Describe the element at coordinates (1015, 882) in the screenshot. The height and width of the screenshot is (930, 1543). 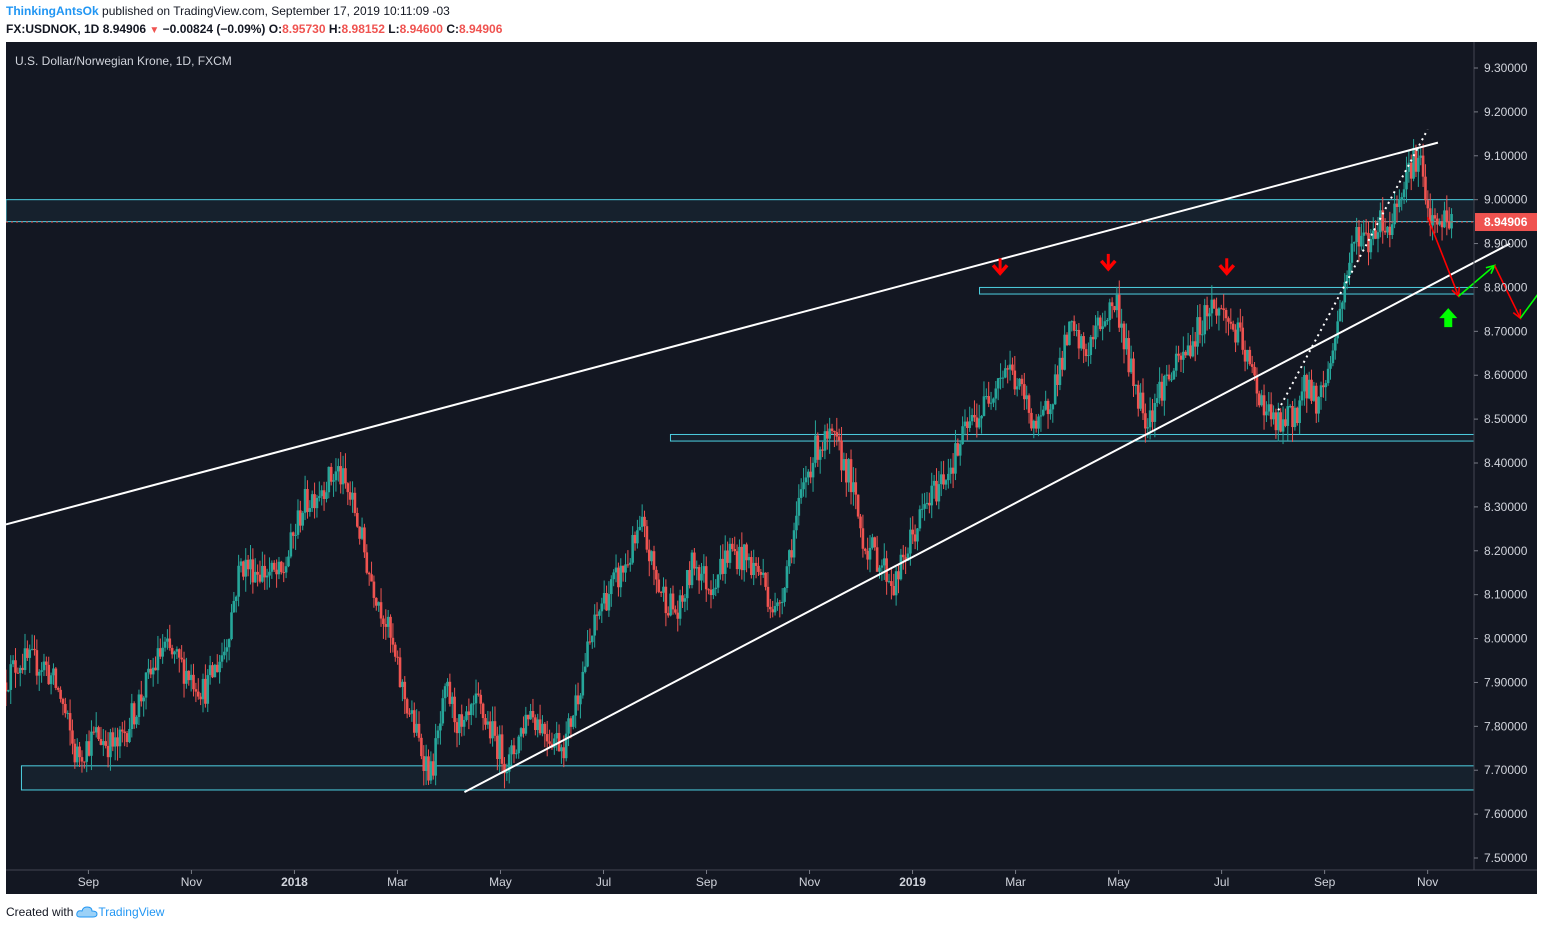
I see `x-tick-label: Mar` at that location.